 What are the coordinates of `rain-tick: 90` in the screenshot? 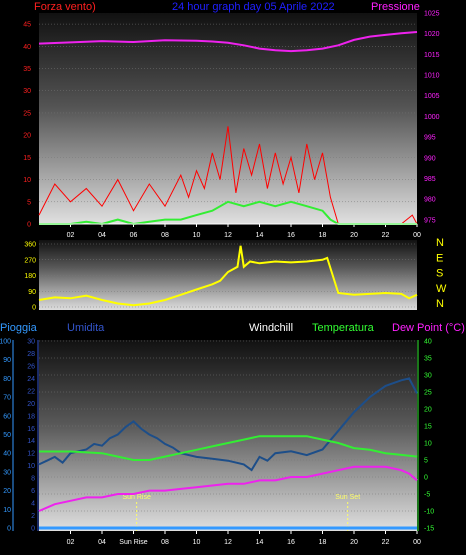 It's located at (7, 360).